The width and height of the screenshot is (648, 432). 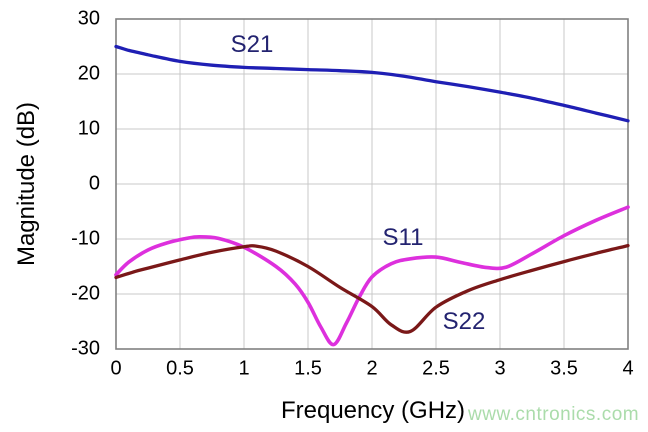 What do you see at coordinates (88, 73) in the screenshot?
I see `y-tick-label: 20` at bounding box center [88, 73].